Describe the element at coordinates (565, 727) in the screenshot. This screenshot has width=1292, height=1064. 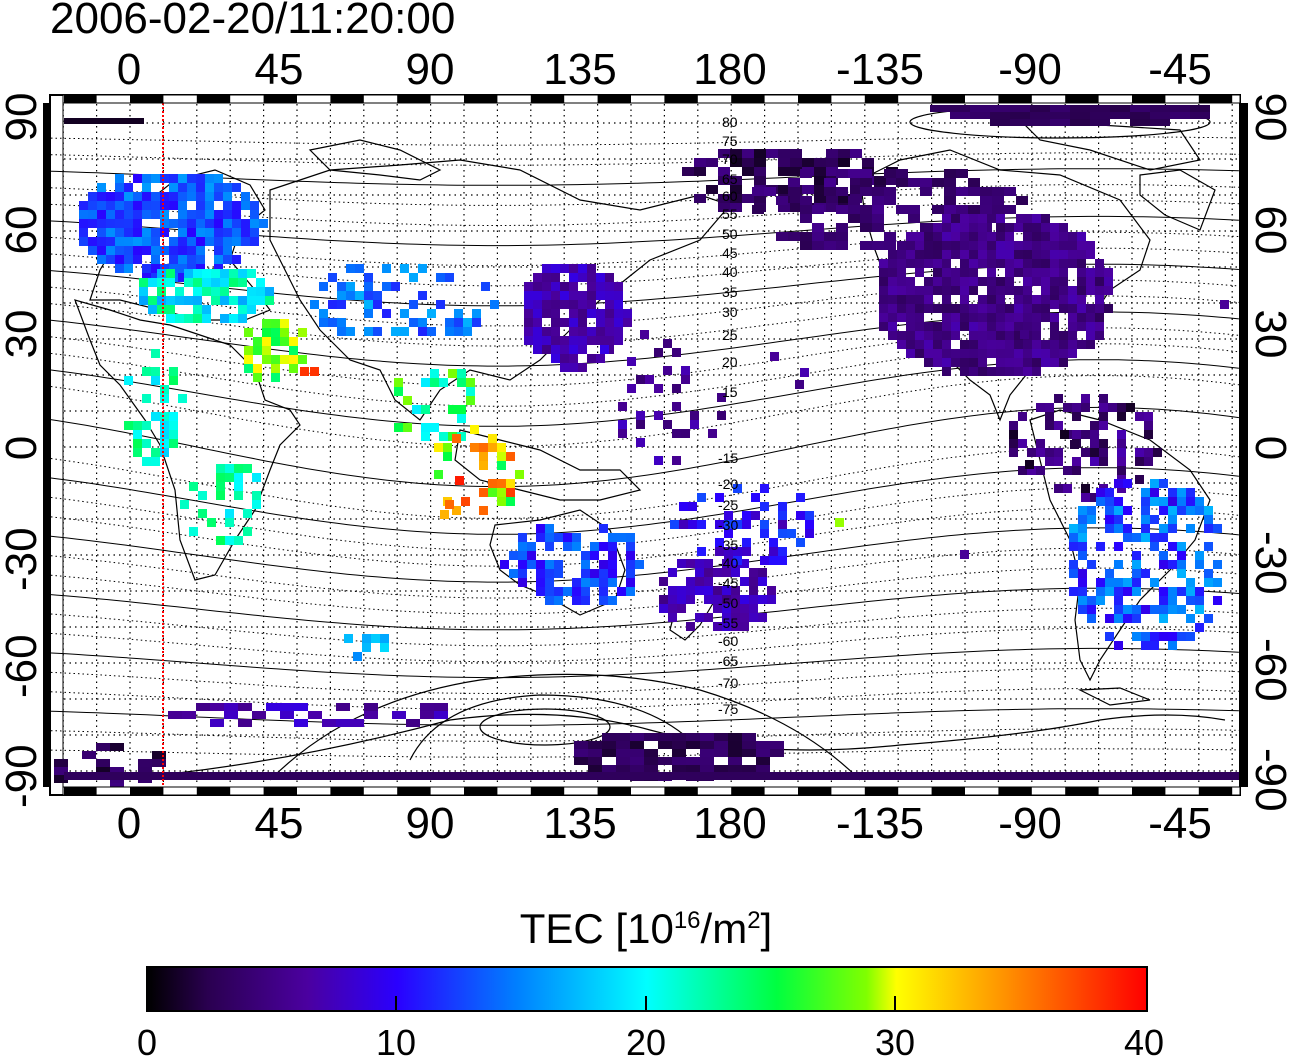
I see `south-magnetic-contour-arc` at that location.